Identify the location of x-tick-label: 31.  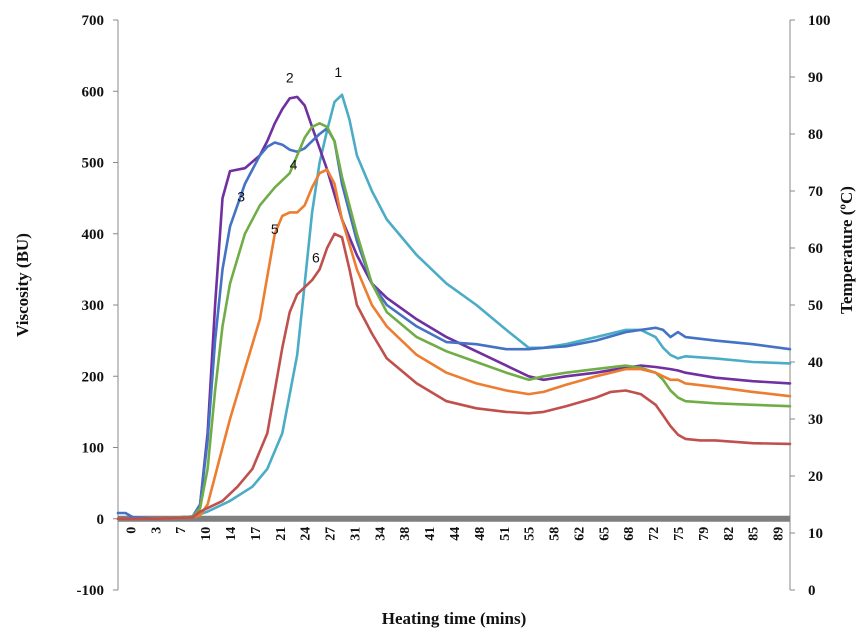
(355, 534).